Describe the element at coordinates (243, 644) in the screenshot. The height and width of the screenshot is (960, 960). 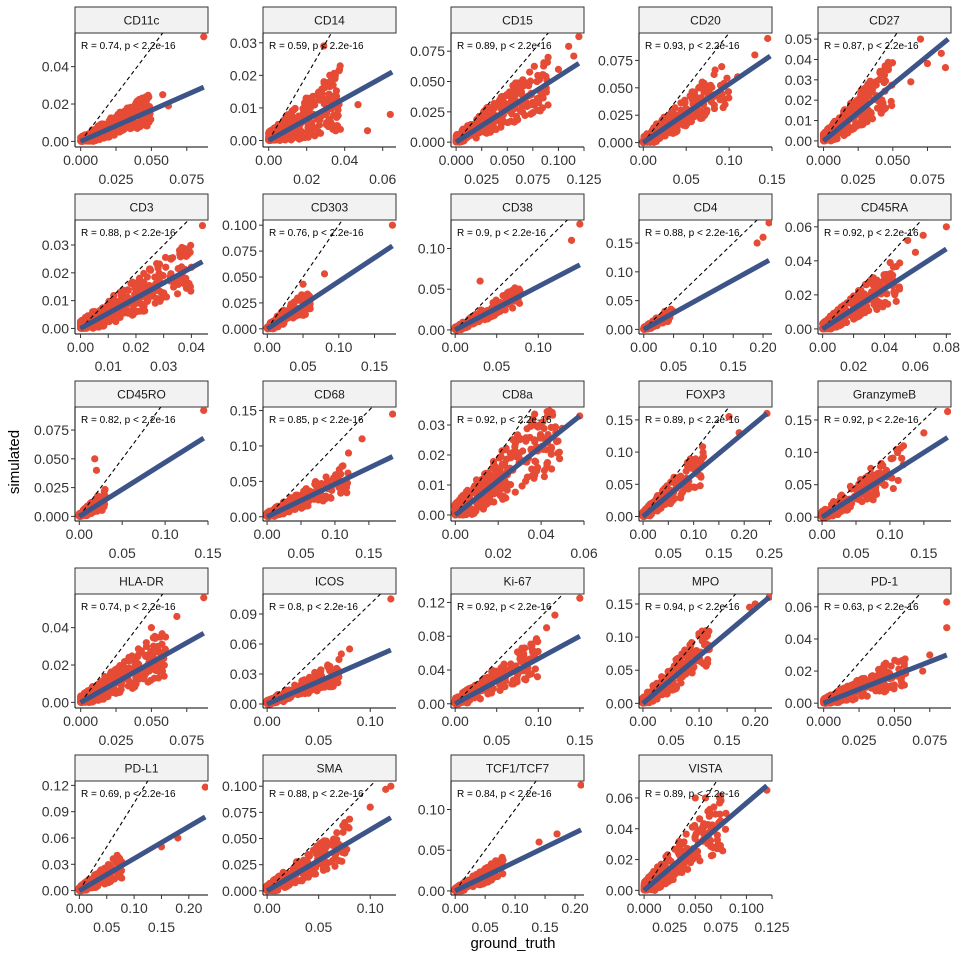
I see `y-tick-label: 0.06` at that location.